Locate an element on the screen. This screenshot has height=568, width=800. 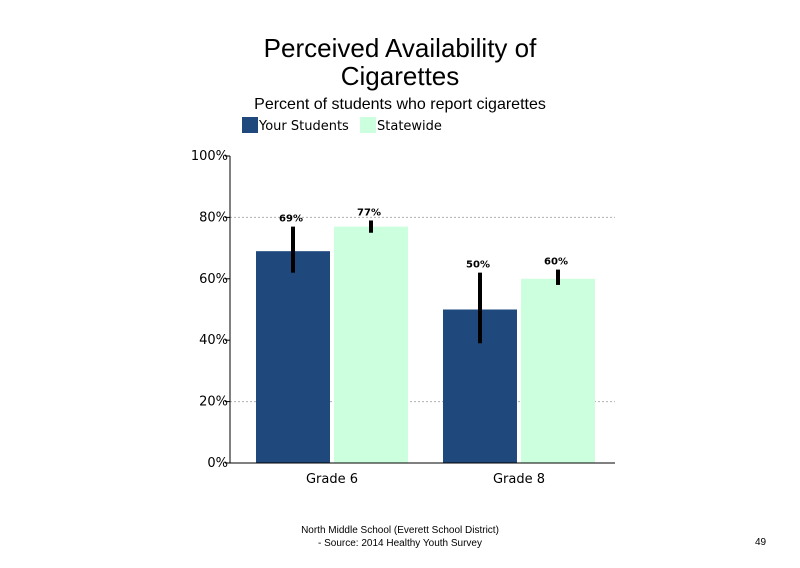
page-number: 49 is located at coordinates (761, 542).